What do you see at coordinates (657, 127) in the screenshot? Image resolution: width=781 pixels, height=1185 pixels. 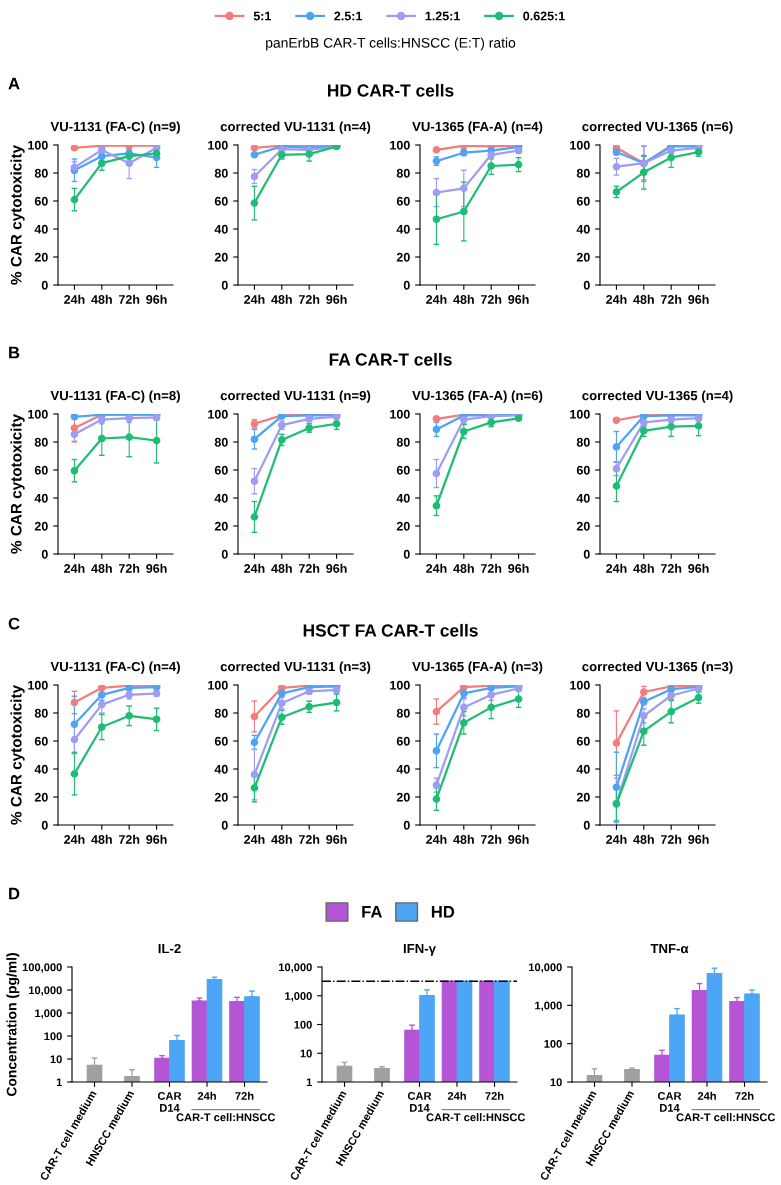 I see `chart-title: corrected VU-1365 (n=6)` at bounding box center [657, 127].